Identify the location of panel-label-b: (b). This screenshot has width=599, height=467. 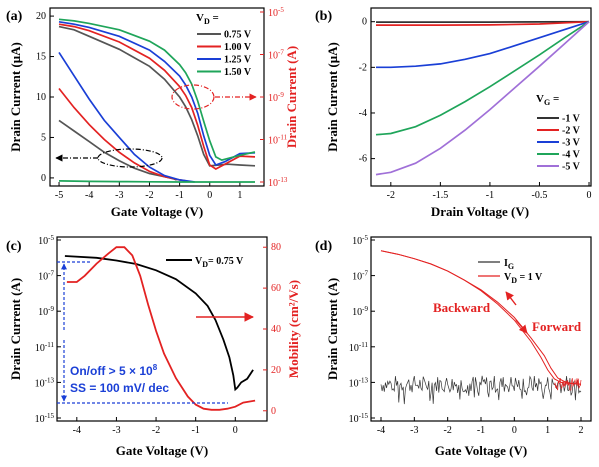
(323, 16).